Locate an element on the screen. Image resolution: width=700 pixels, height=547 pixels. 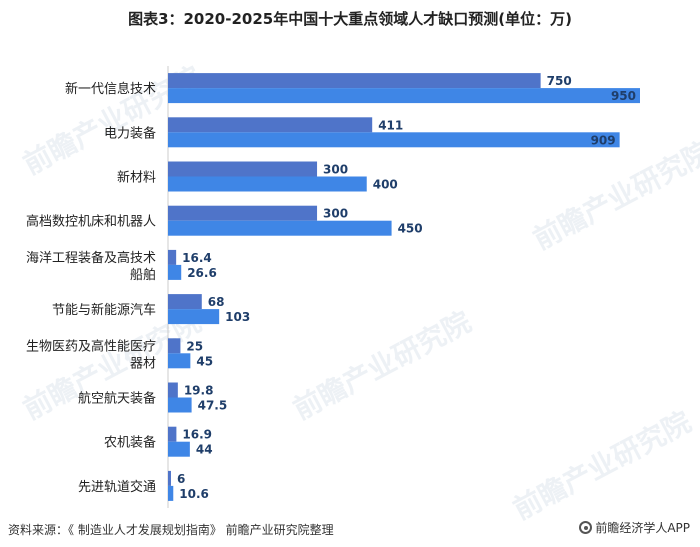
category-label: 新材料 is located at coordinates (136, 178).